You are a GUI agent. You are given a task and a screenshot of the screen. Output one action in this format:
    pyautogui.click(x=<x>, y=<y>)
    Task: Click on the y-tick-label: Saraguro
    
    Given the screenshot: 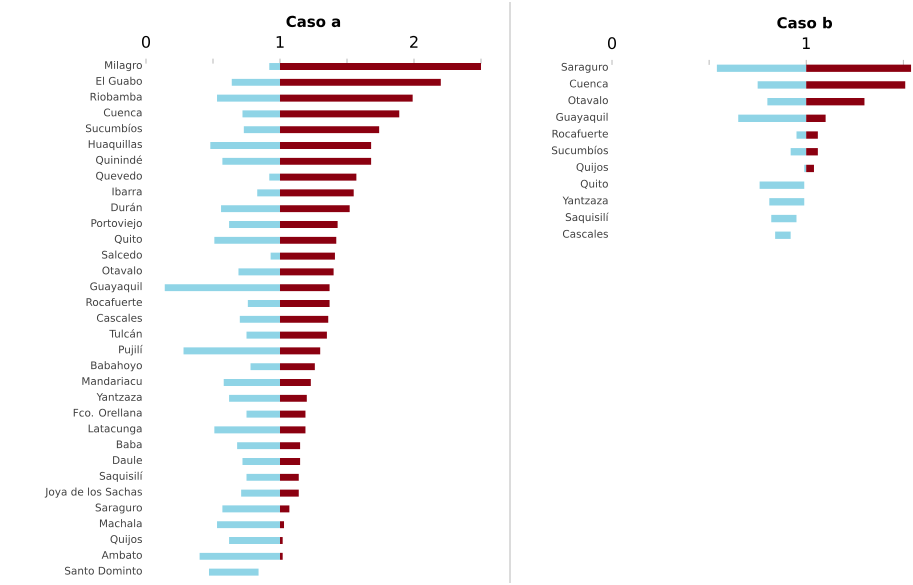 What is the action you would take?
    pyautogui.click(x=119, y=509)
    